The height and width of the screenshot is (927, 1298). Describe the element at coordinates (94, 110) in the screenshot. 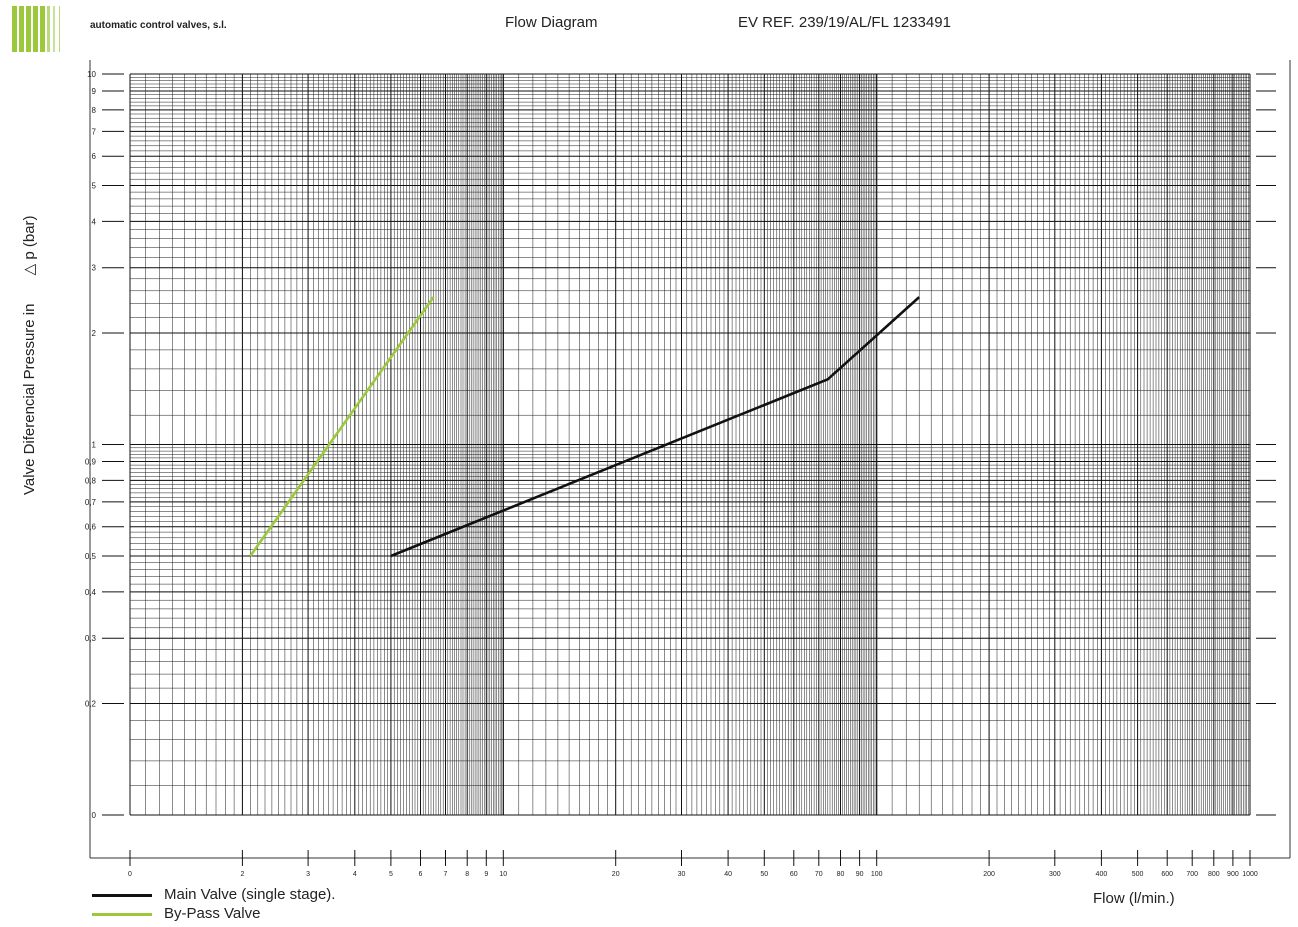

I see `y-tick-label: 8` at that location.